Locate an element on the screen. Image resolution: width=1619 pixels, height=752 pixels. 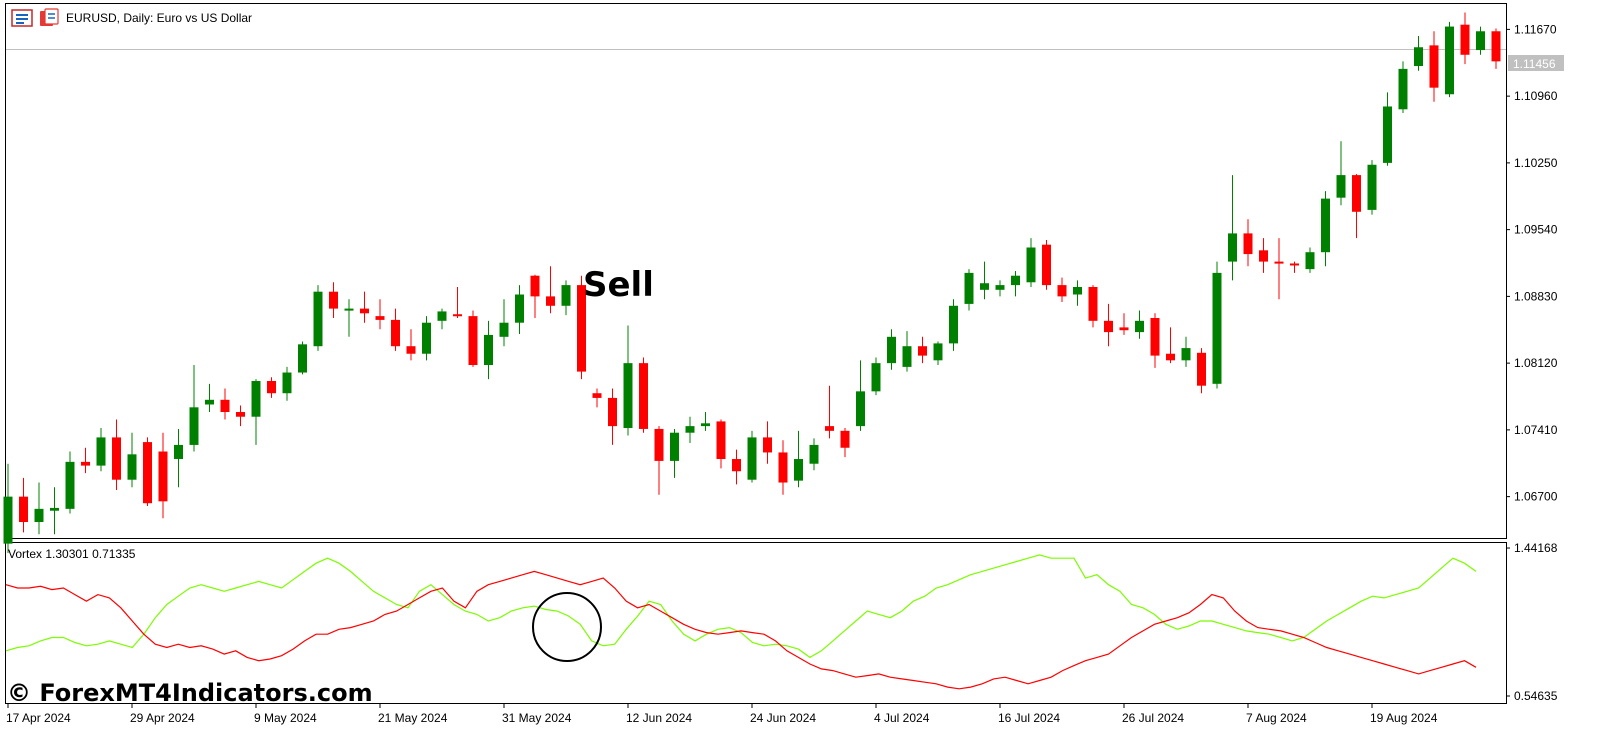
x-tick-label: 12 Jun 2024 is located at coordinates (659, 718).